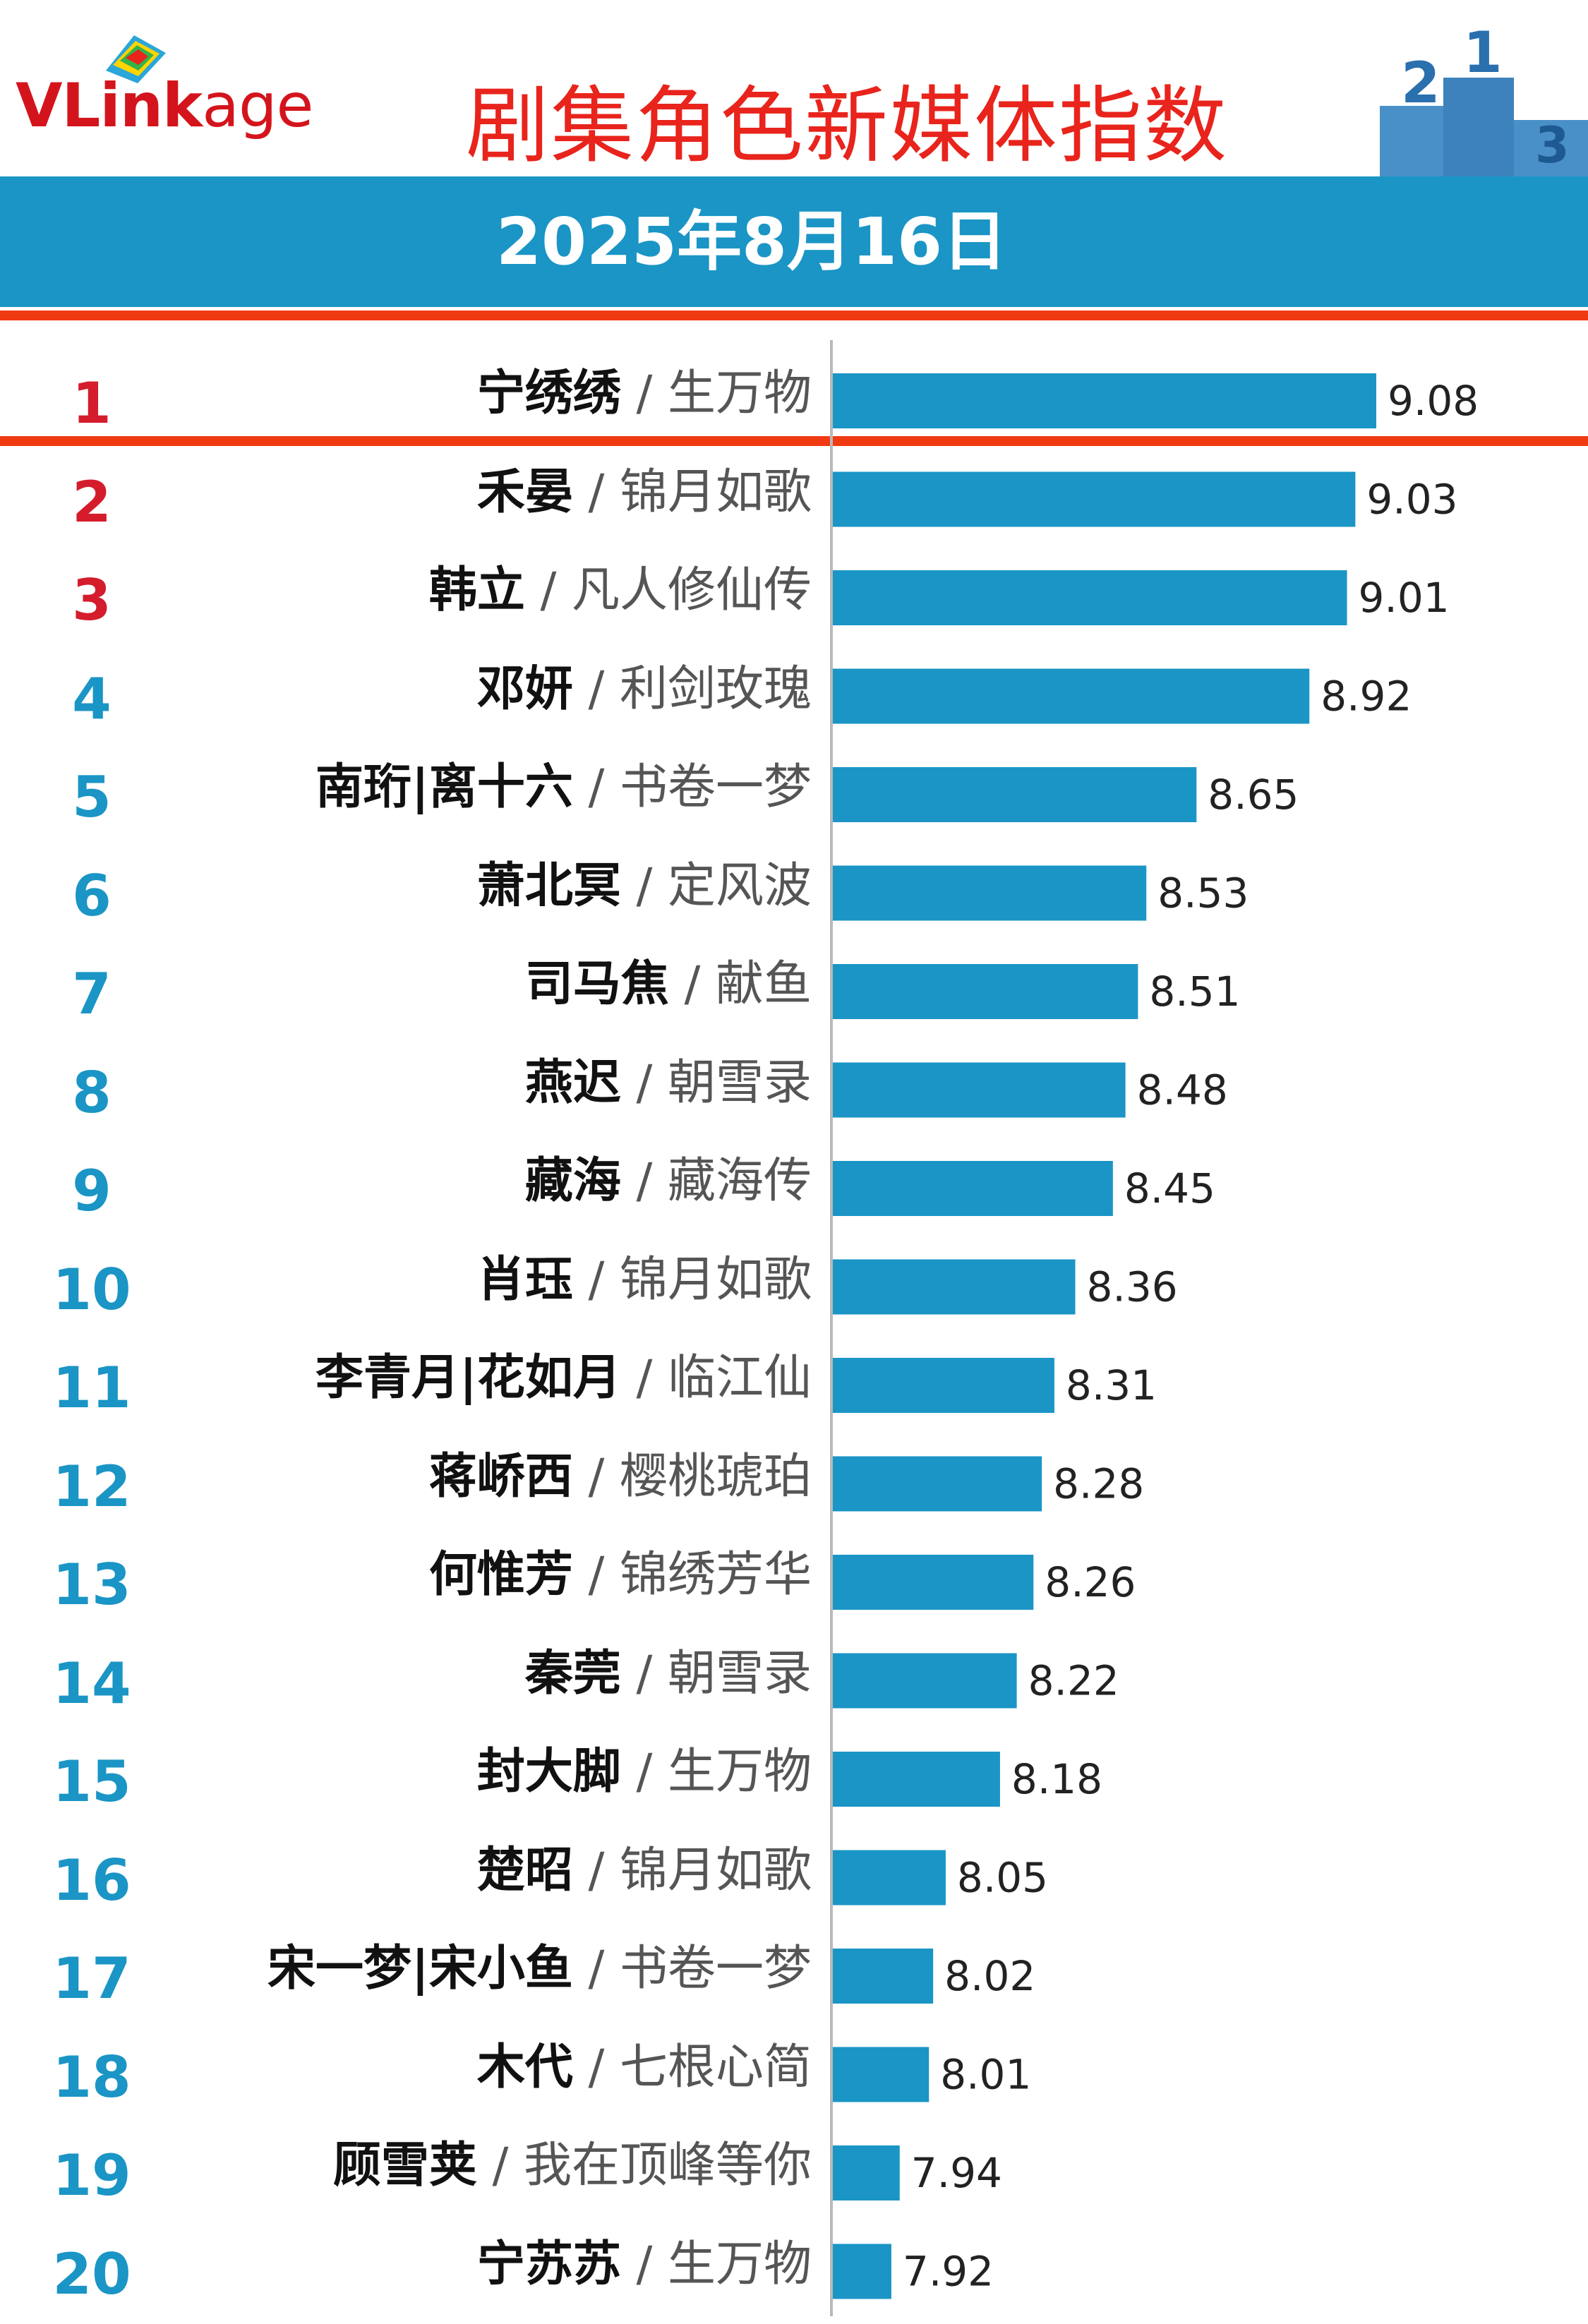 This screenshot has height=2324, width=1588. What do you see at coordinates (1056, 1779) in the screenshot?
I see `data-label: 8.18` at bounding box center [1056, 1779].